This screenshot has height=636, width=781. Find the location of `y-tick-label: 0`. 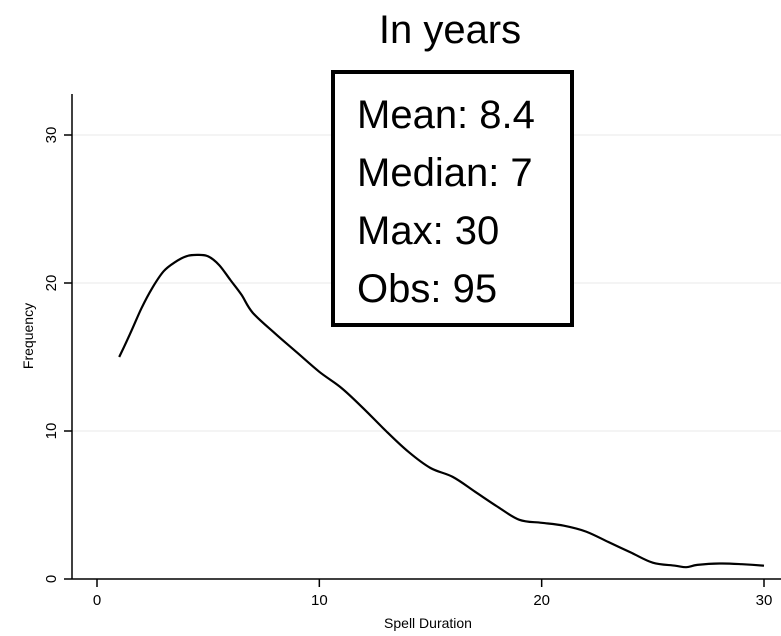

y-tick-label: 0 is located at coordinates (51, 579).